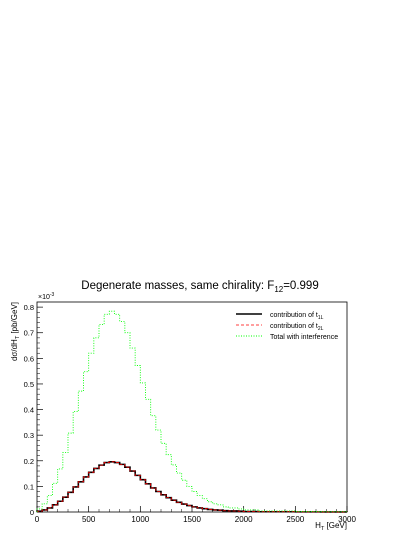 This screenshot has width=415, height=537. I want to click on legend-label-t1l: contribution of t1L, so click(297, 316).